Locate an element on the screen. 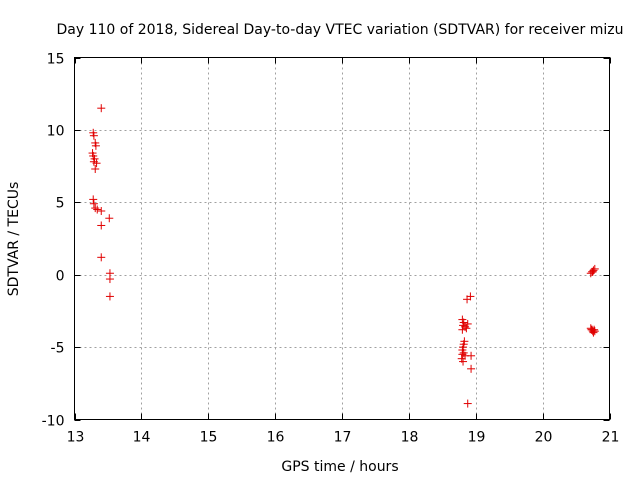 The height and width of the screenshot is (480, 640). x-tick-label: 20 is located at coordinates (544, 438).